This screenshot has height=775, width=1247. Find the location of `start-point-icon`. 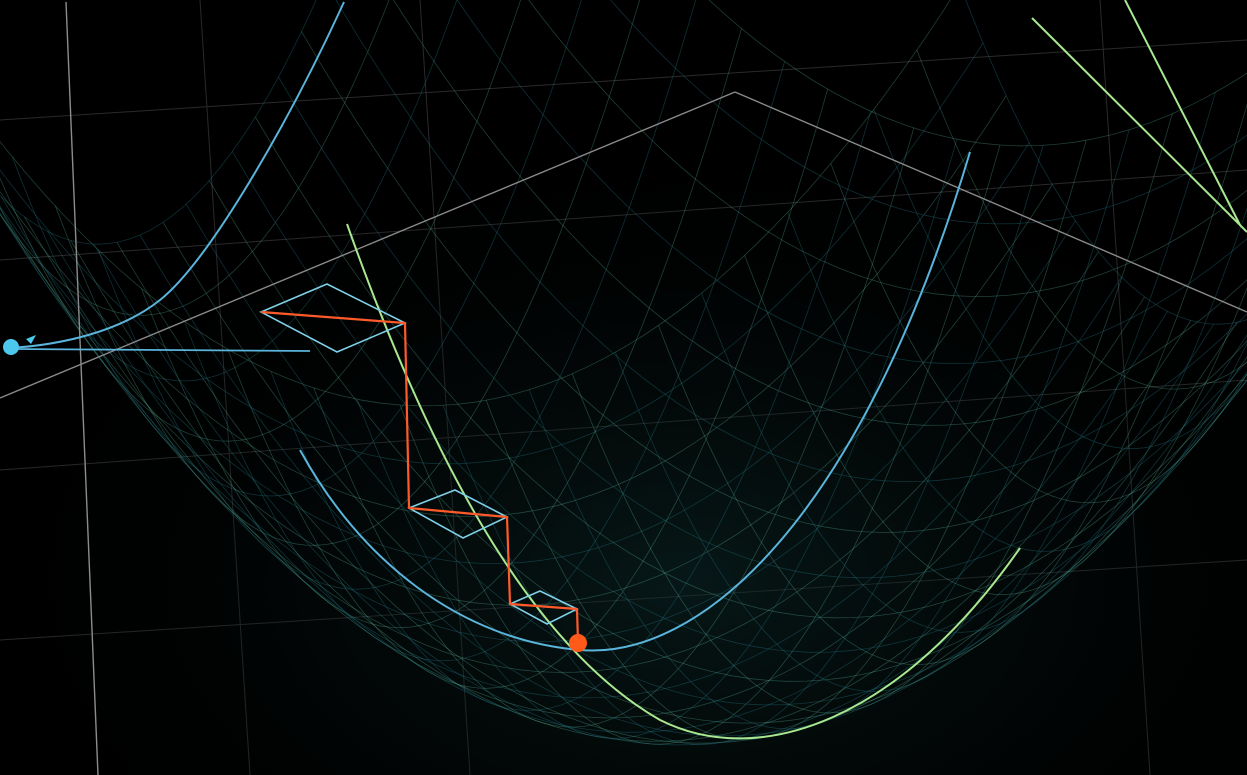

start-point-icon is located at coordinates (11, 347).